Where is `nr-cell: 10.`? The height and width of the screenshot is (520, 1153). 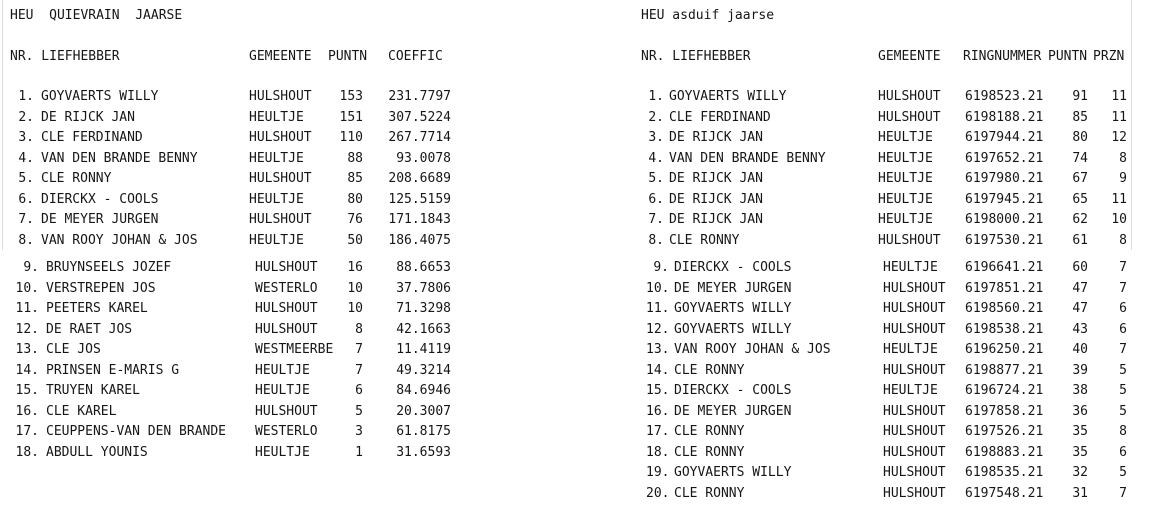
nr-cell: 10. is located at coordinates (658, 288).